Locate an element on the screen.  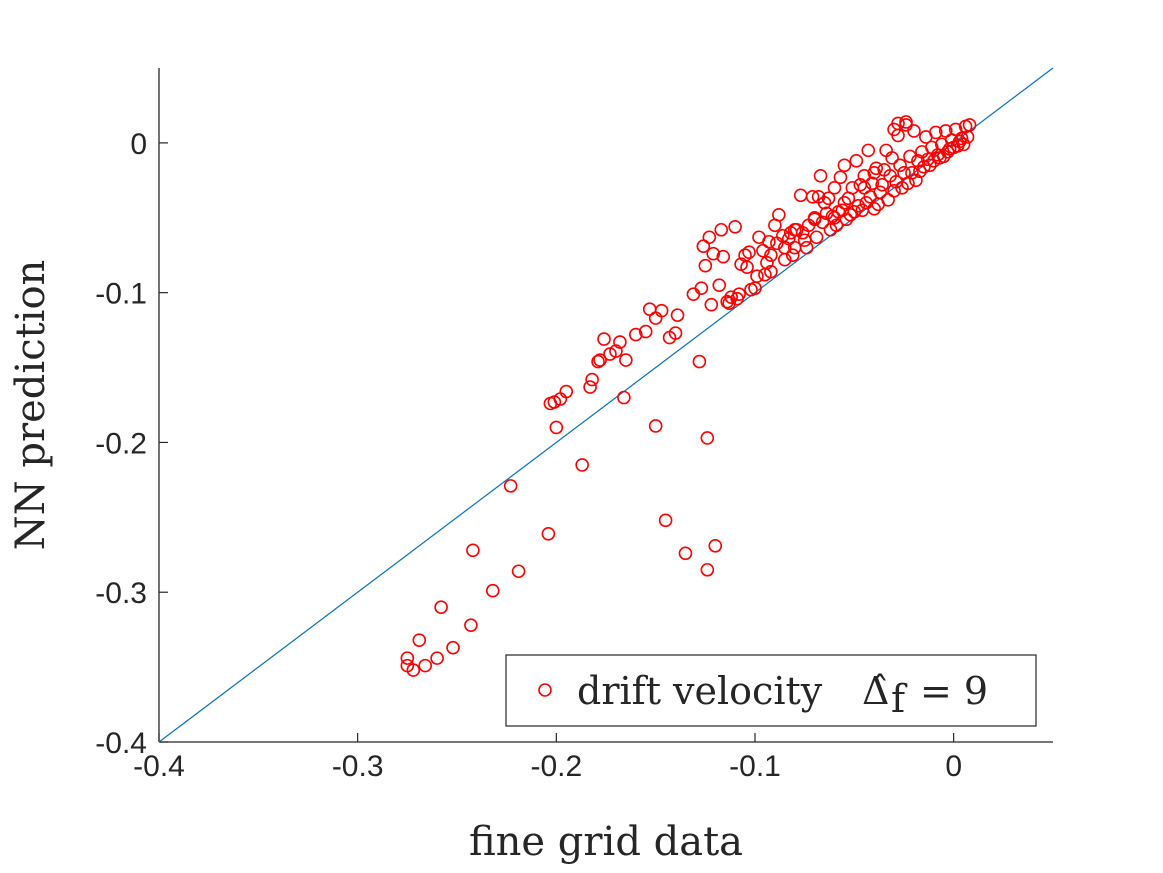
legend-box is located at coordinates (771, 690).